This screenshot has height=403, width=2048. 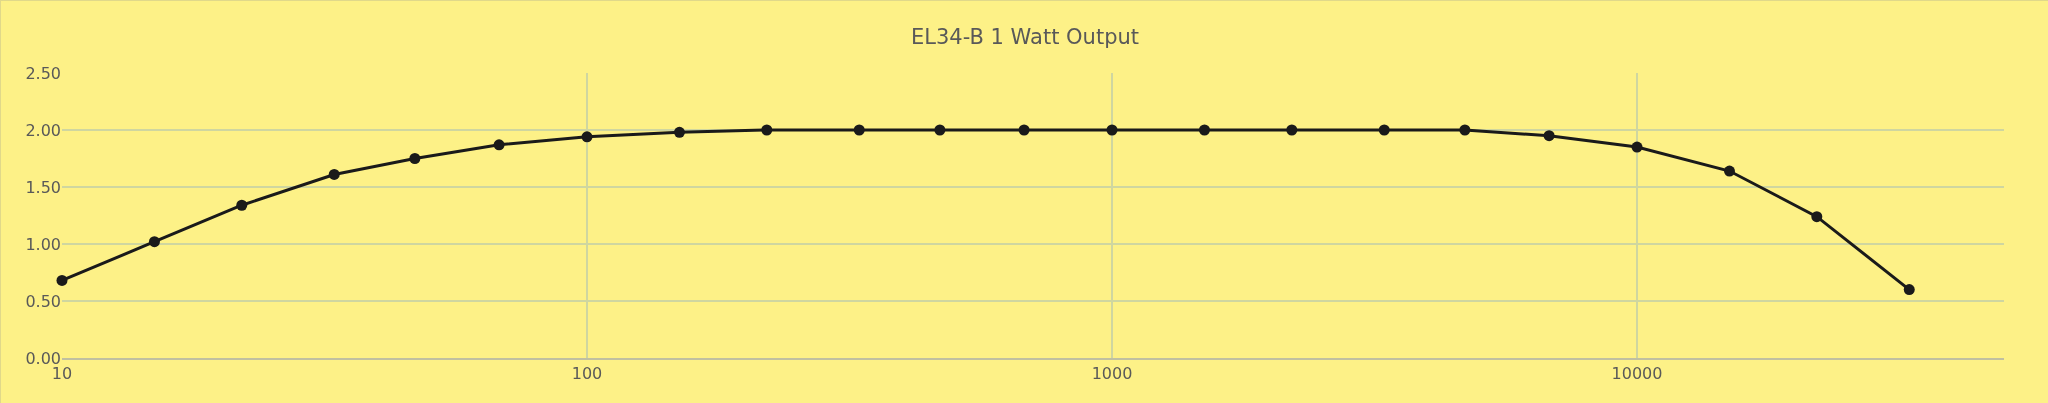 What do you see at coordinates (587, 373) in the screenshot?
I see `x-tick-label: 100` at bounding box center [587, 373].